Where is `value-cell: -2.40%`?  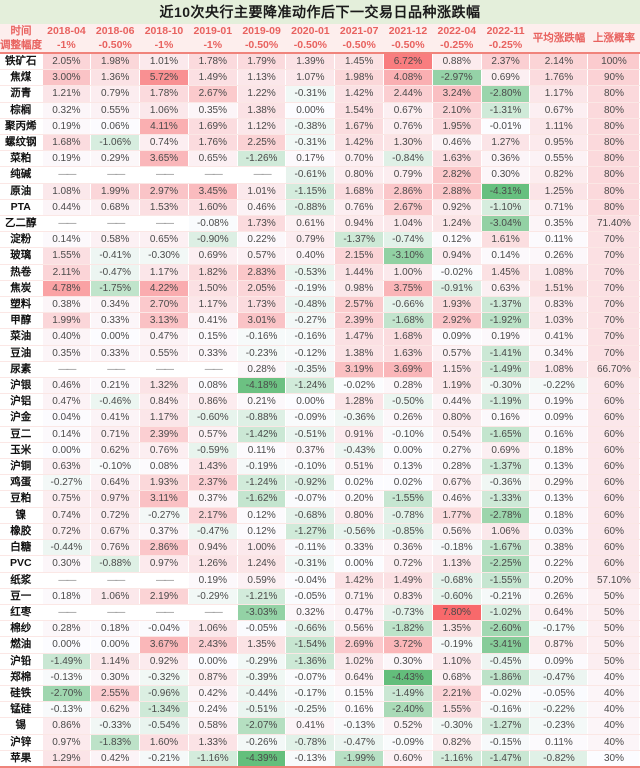
value-cell: -2.40% is located at coordinates (408, 710).